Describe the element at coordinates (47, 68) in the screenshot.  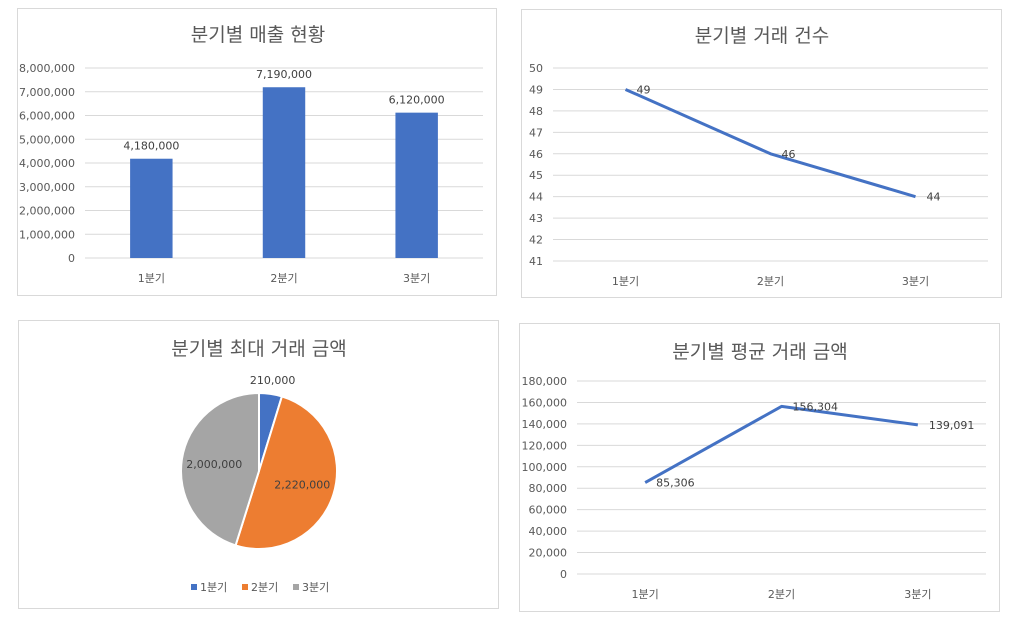
I see `y-tick-label: 8,000,000` at that location.